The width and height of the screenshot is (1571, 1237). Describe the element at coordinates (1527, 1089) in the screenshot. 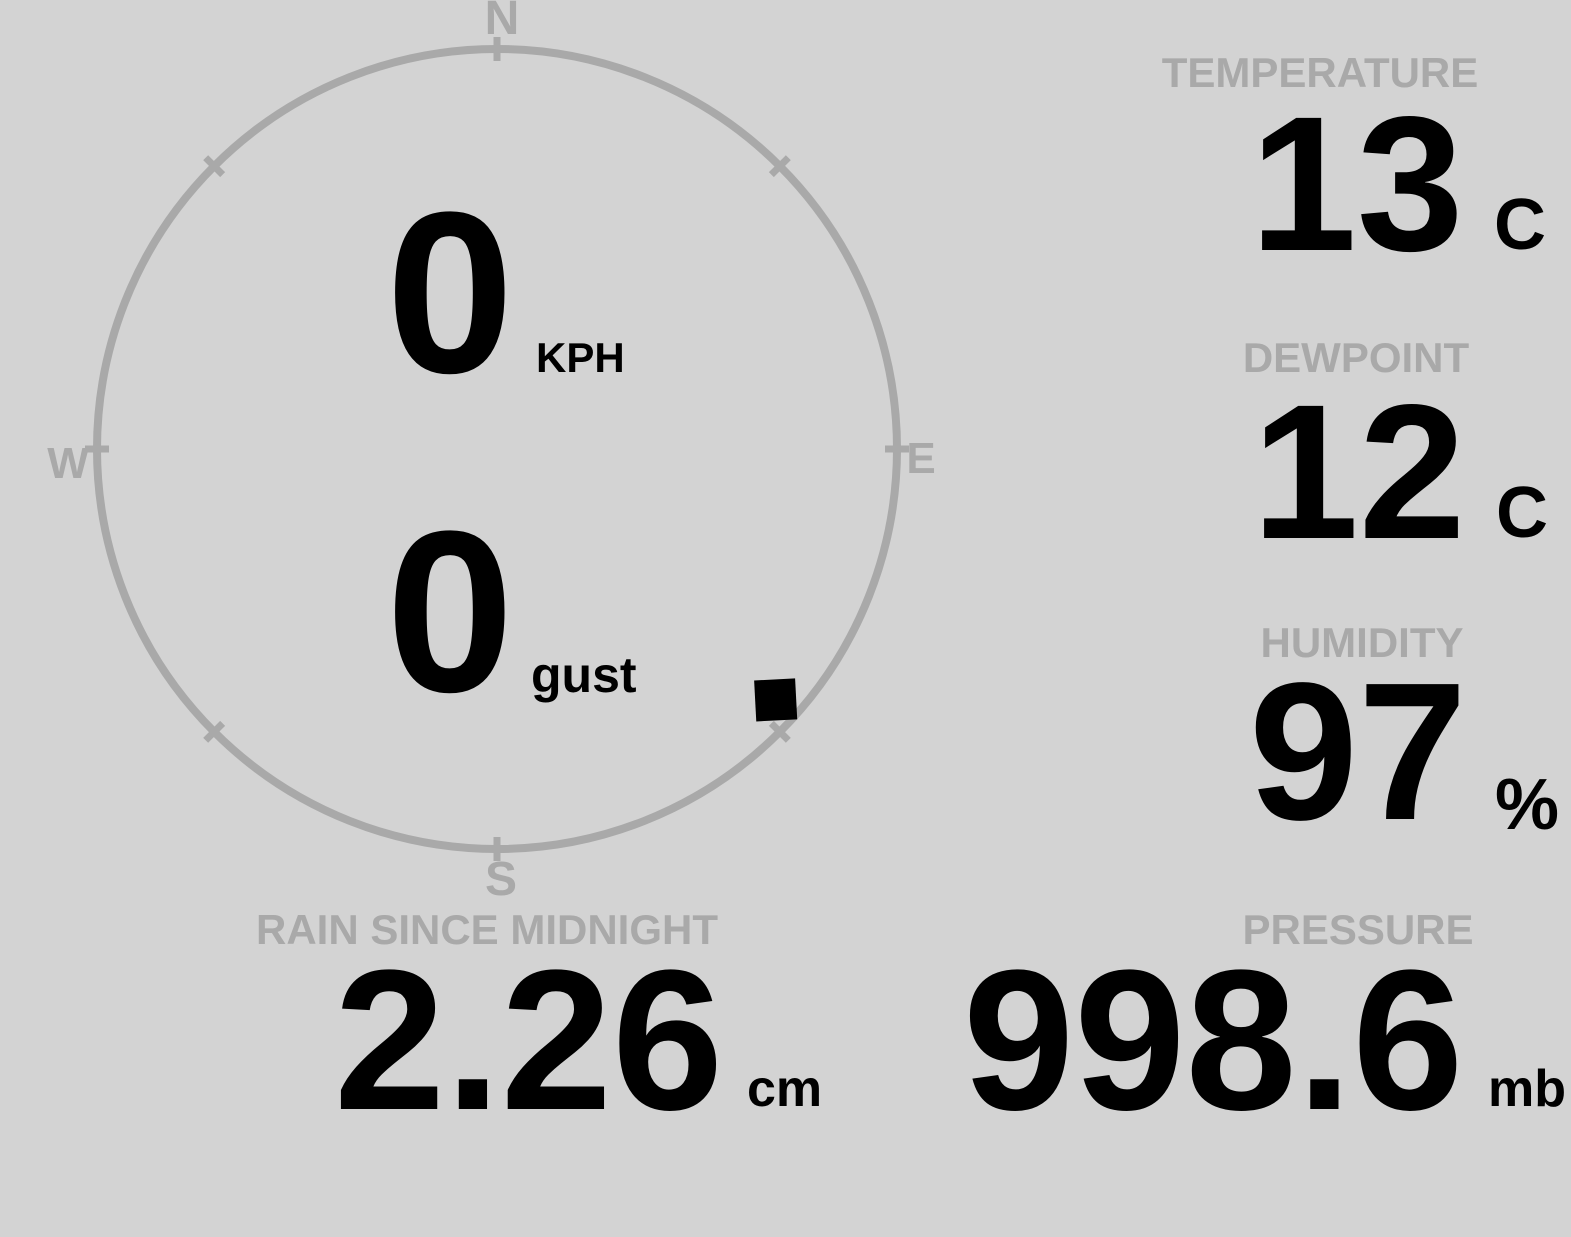

I see `pressure-unit: mb` at that location.